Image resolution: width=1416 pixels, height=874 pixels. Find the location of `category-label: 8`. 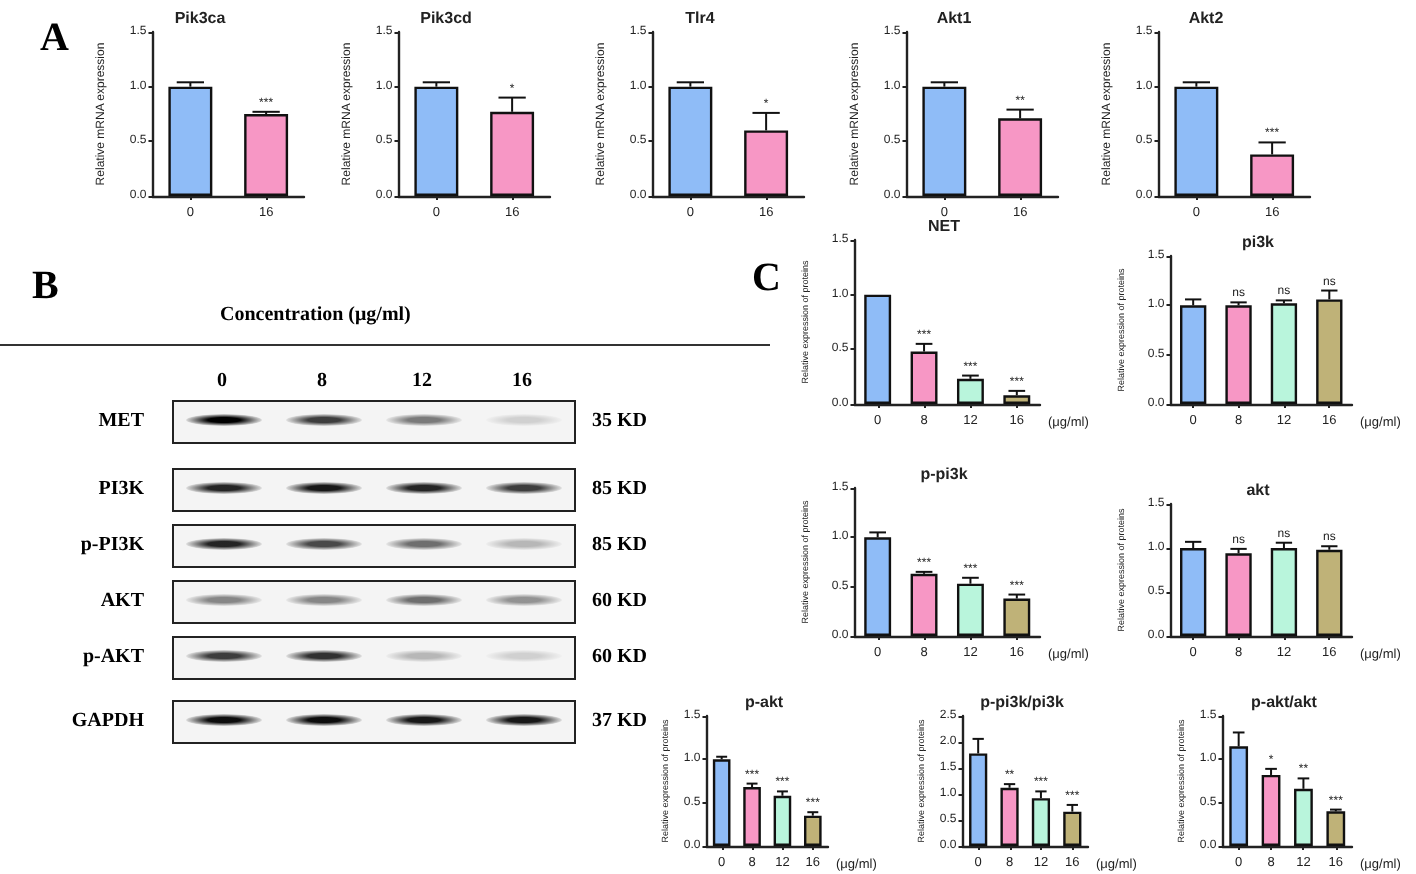

category-label: 8 is located at coordinates (322, 381).